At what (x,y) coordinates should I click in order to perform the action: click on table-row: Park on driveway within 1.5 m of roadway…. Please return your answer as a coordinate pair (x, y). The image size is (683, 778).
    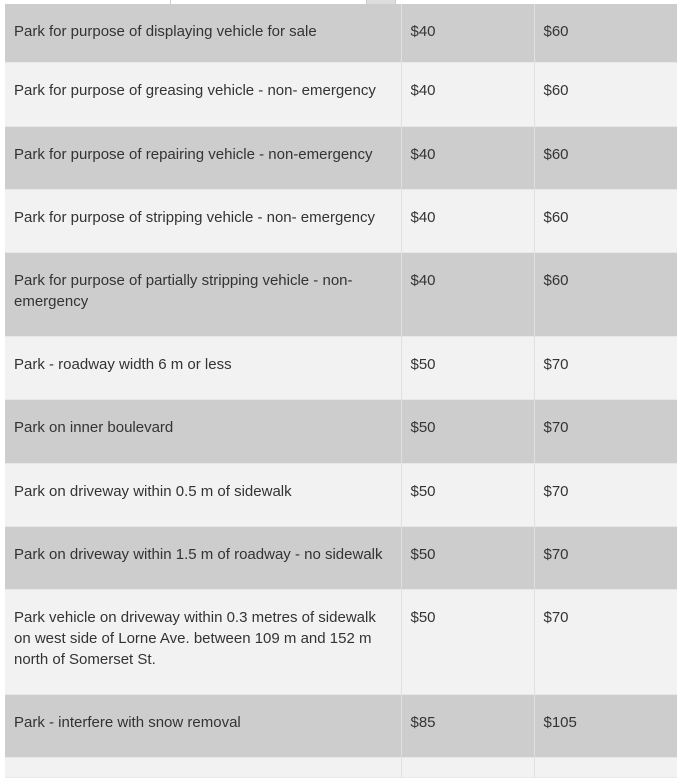
    Looking at the image, I should click on (341, 557).